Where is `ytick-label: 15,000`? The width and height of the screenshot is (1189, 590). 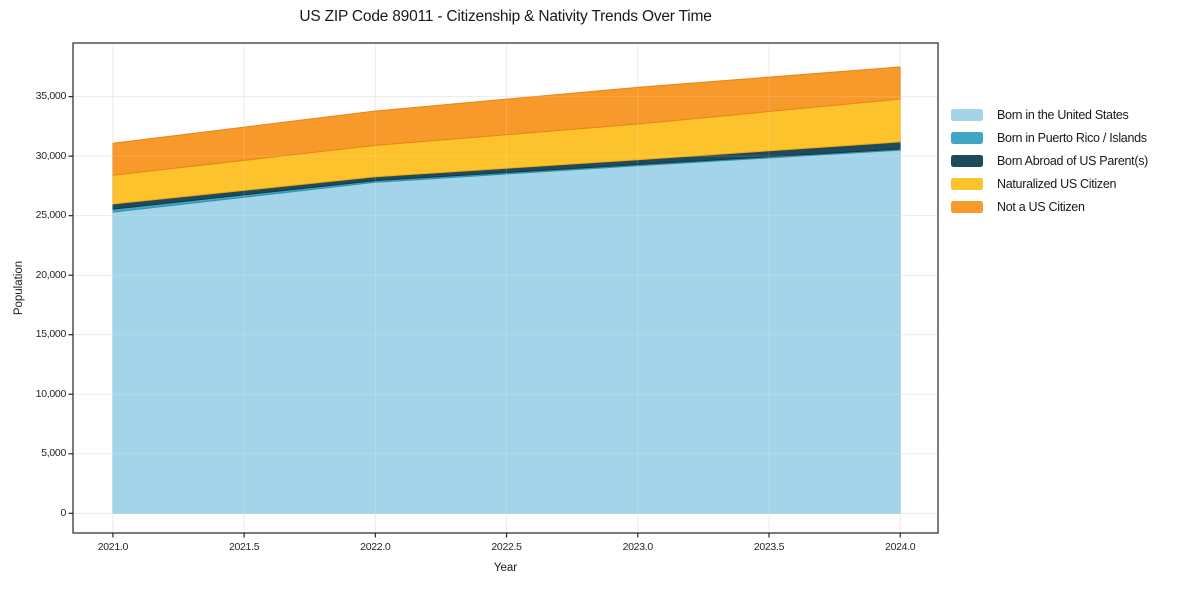
ytick-label: 15,000 is located at coordinates (51, 334).